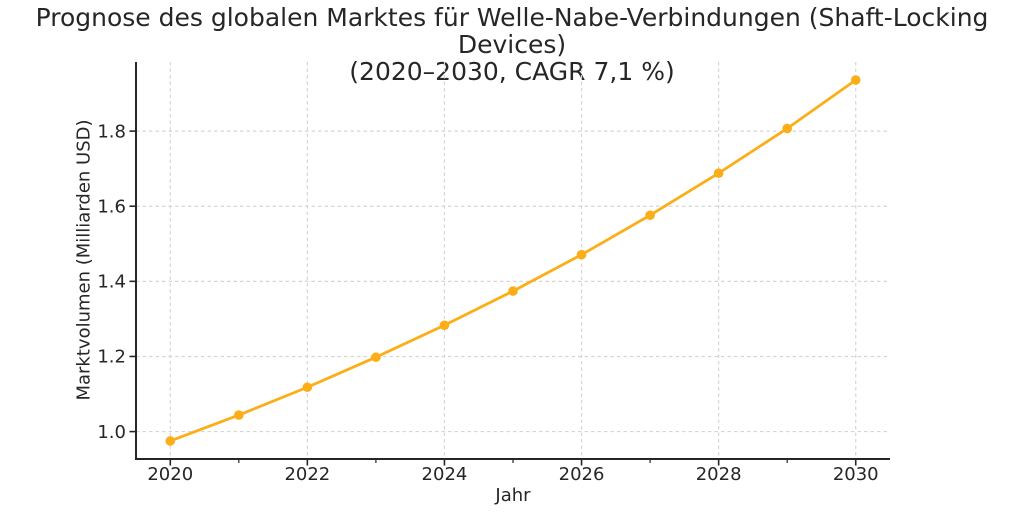  I want to click on y-tick-label: 1.2, so click(111, 357).